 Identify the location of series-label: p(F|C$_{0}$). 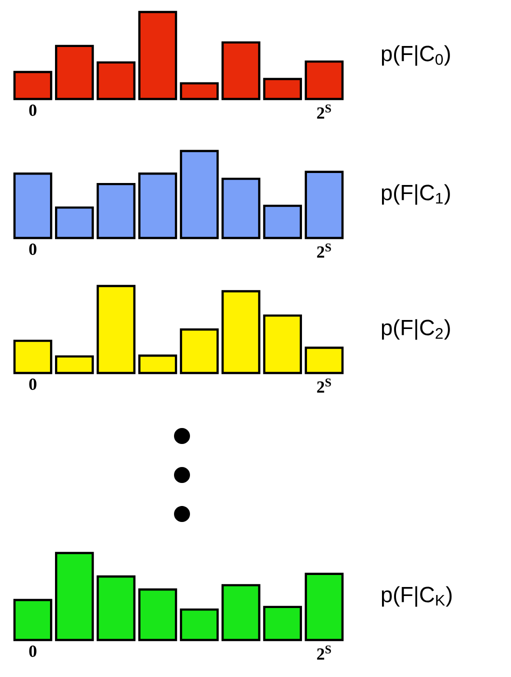
(416, 55).